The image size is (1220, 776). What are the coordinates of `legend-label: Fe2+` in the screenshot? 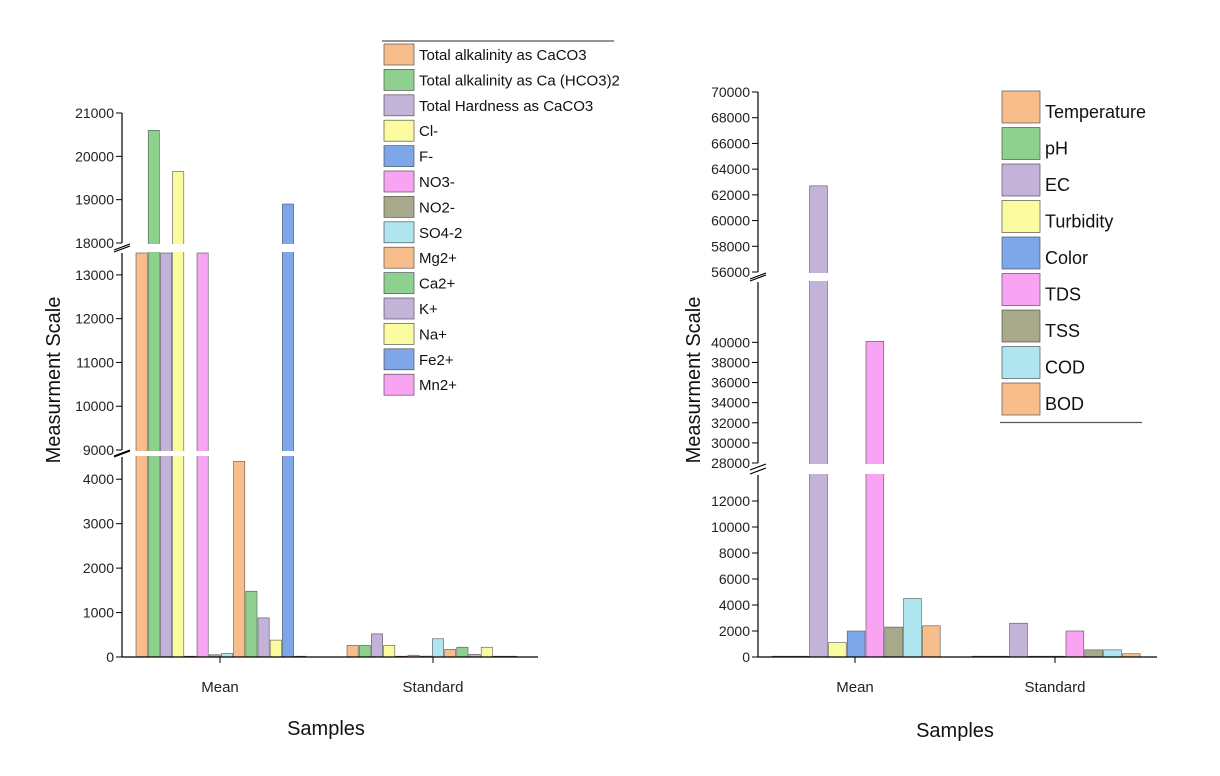 It's located at (436, 360).